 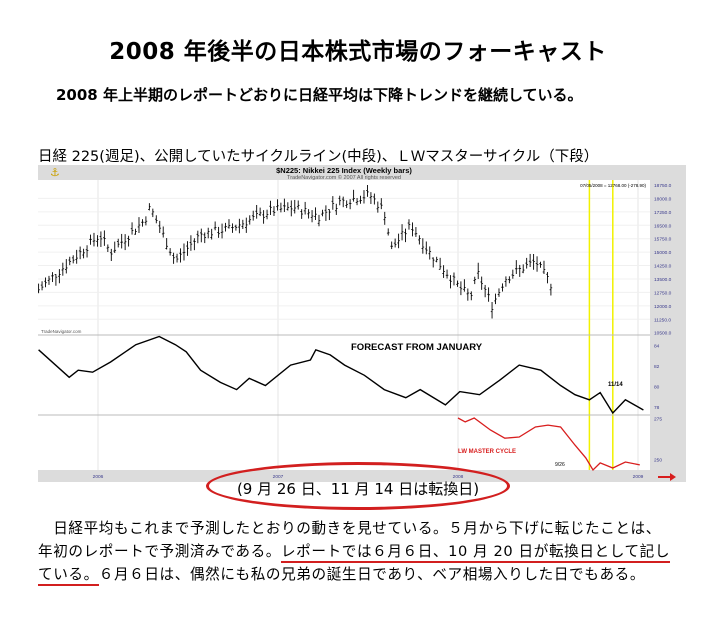 What do you see at coordinates (98, 477) in the screenshot?
I see `x-tick-label: 2006` at bounding box center [98, 477].